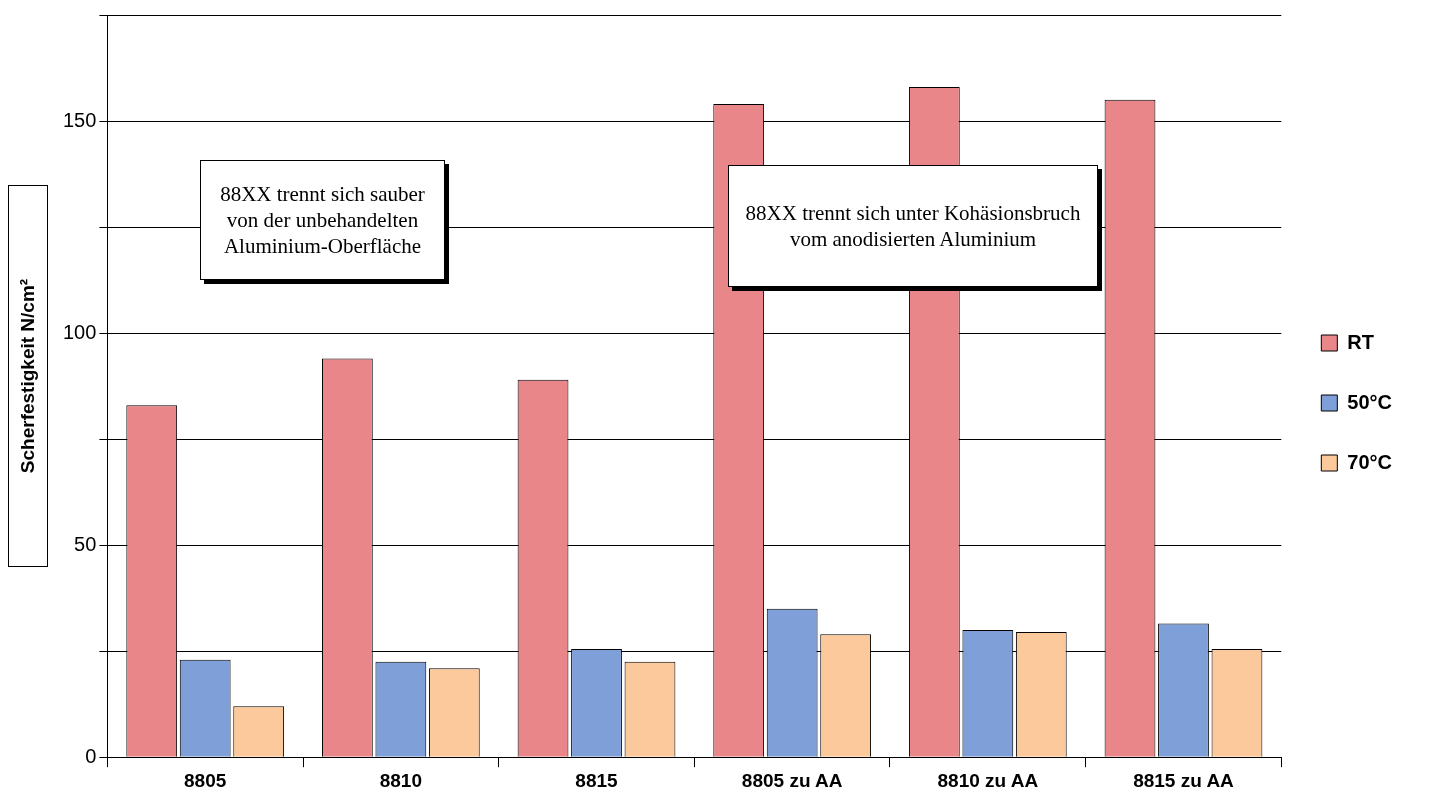 The height and width of the screenshot is (796, 1442). What do you see at coordinates (1369, 401) in the screenshot?
I see `legend-label: 50°C` at bounding box center [1369, 401].